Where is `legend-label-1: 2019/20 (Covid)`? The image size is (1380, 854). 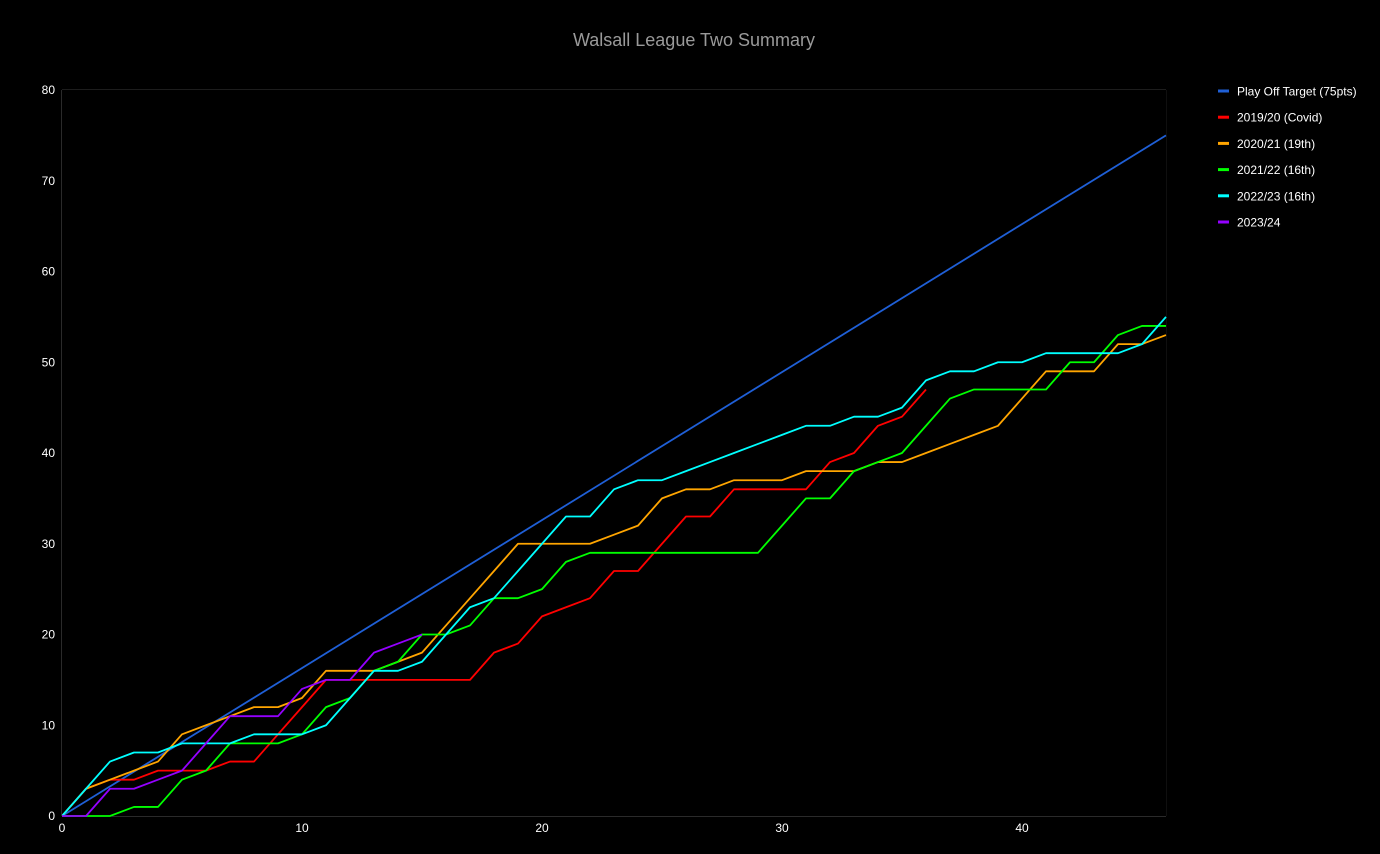 legend-label-1: 2019/20 (Covid) is located at coordinates (1279, 118).